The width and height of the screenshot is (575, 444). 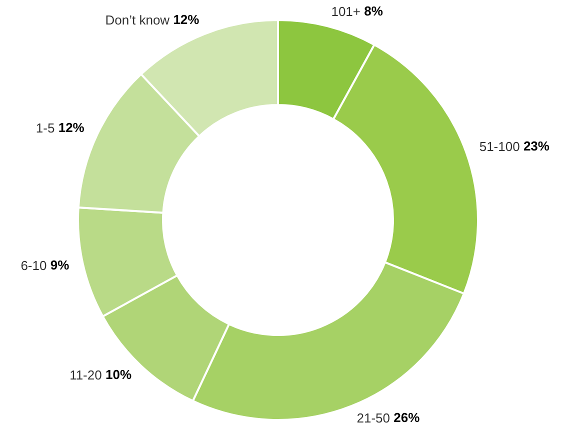 I want to click on data-label: 9%, so click(x=60, y=266).